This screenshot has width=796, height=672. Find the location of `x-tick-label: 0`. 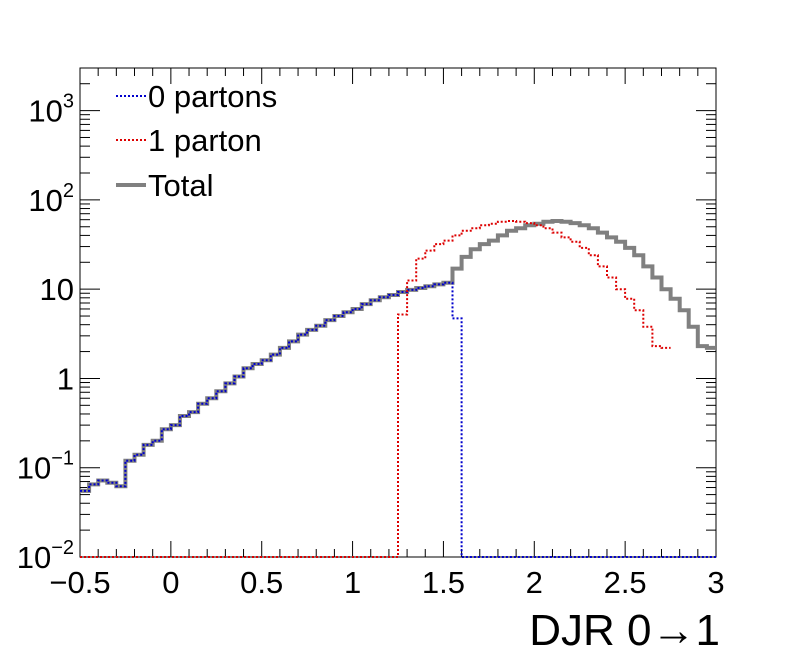

x-tick-label: 0 is located at coordinates (170, 582).